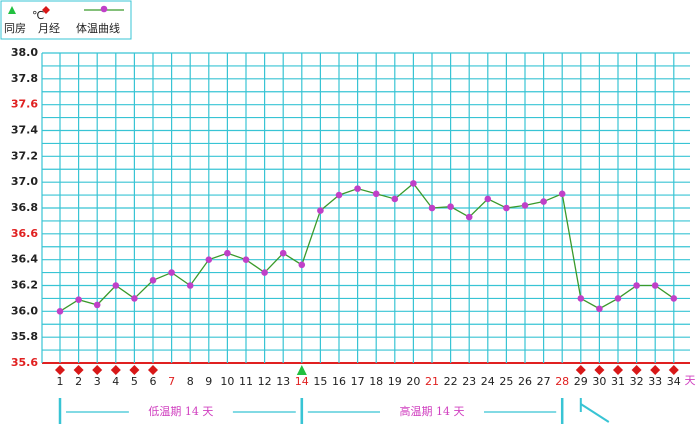 The height and width of the screenshot is (430, 700). I want to click on x-tick-label: 13, so click(283, 381).